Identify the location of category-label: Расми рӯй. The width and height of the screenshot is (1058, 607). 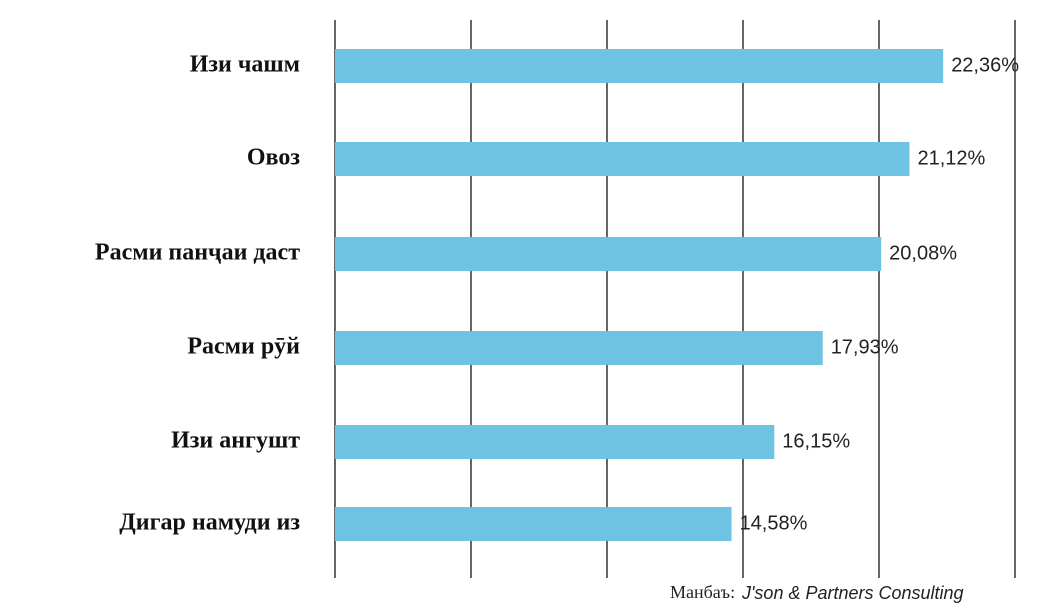
(243, 347).